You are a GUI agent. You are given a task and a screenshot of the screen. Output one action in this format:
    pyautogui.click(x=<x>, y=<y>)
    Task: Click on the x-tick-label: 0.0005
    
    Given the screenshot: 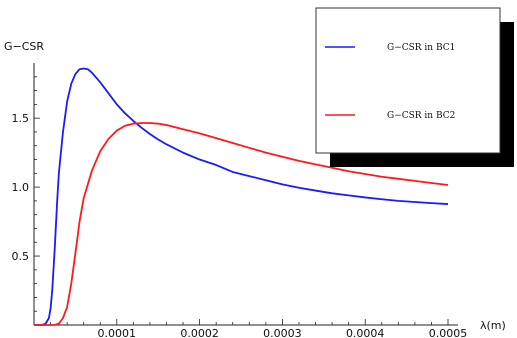 What is the action you would take?
    pyautogui.click(x=448, y=332)
    